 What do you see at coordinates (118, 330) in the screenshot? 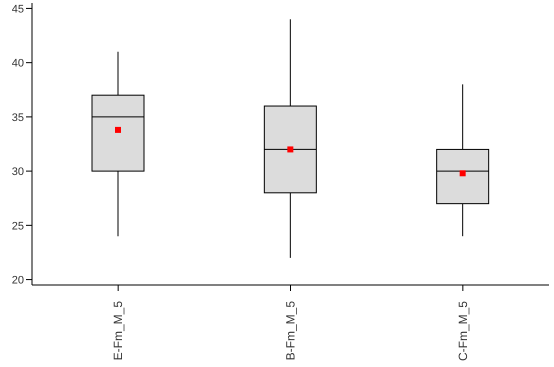
I see `x-tick-label: E-Fm_M_5` at bounding box center [118, 330].